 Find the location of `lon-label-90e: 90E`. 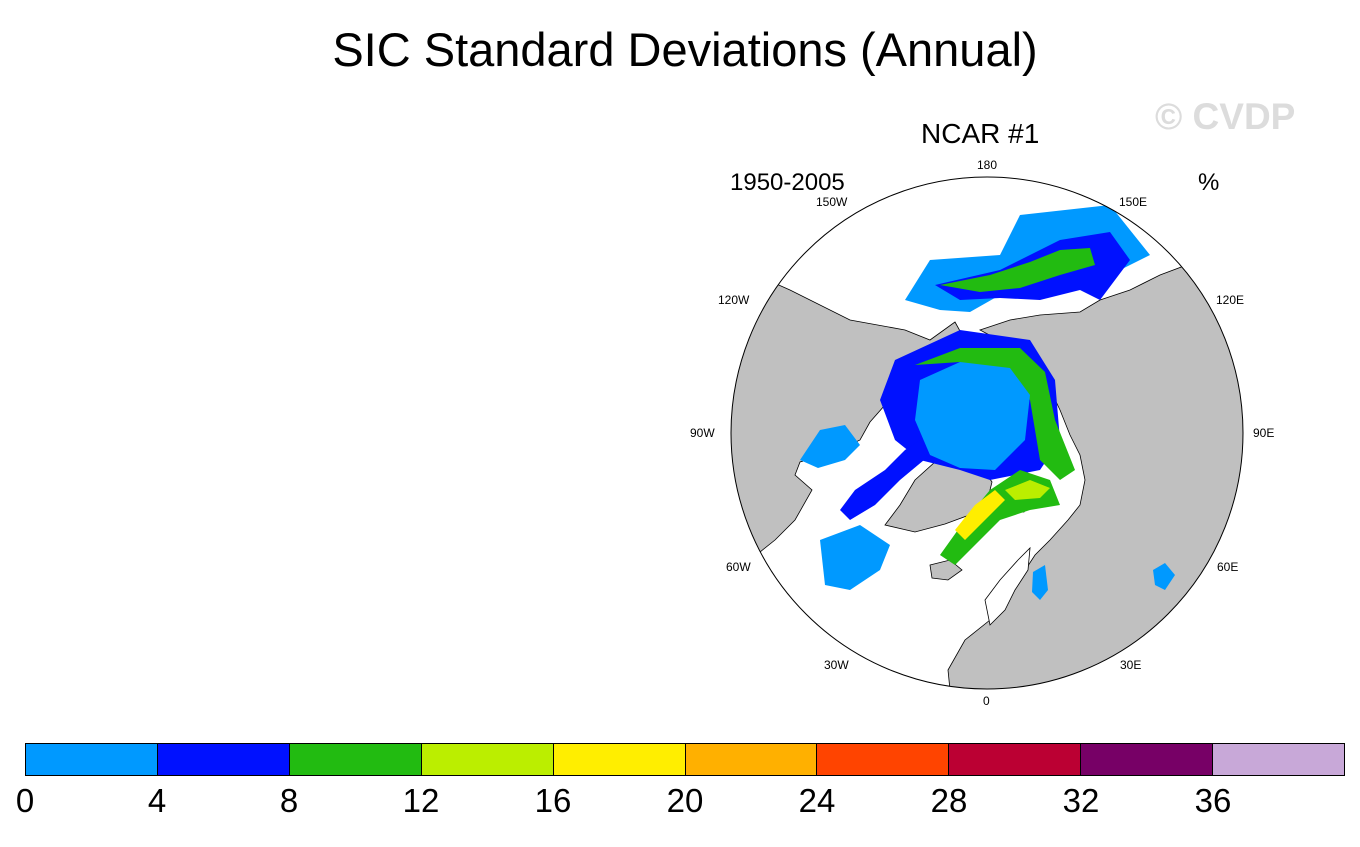

lon-label-90e: 90E is located at coordinates (1264, 433).